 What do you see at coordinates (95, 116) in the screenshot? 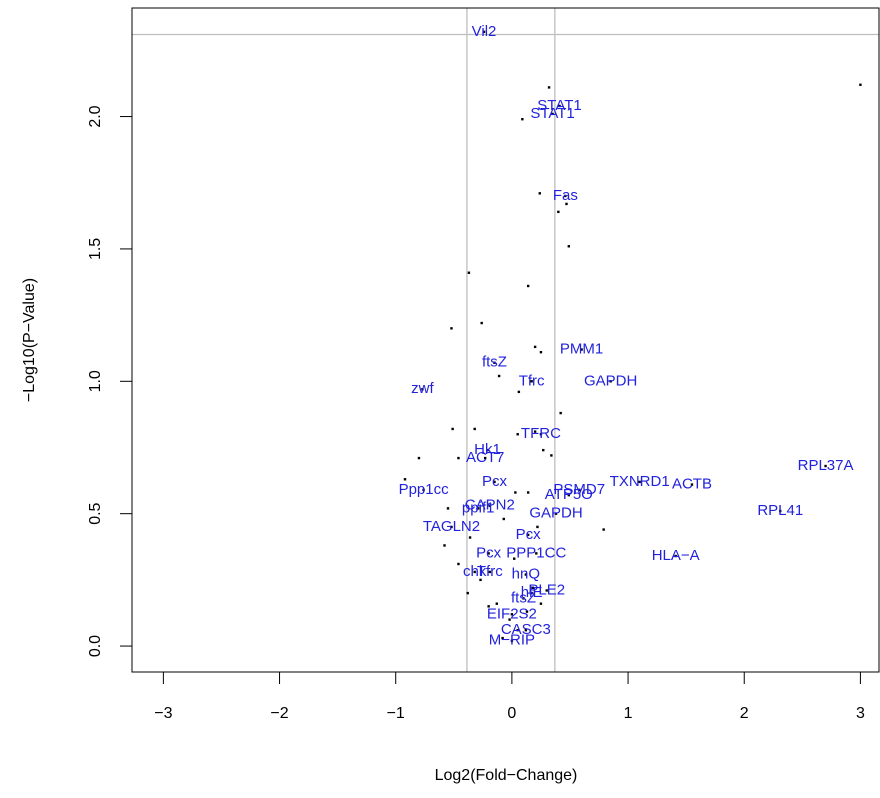
I see `y-tick-label: 2.0` at bounding box center [95, 116].